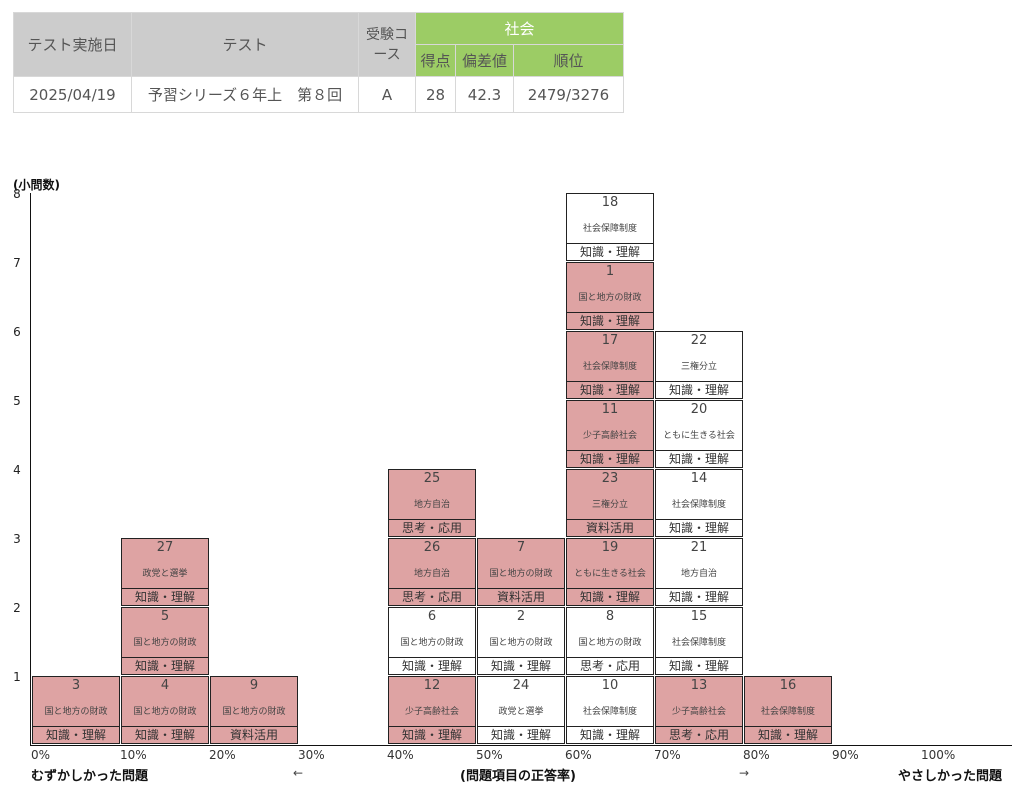 This screenshot has width=1024, height=797. Describe the element at coordinates (72, 94) in the screenshot. I see `value-test-date: 2025/04/19` at that location.